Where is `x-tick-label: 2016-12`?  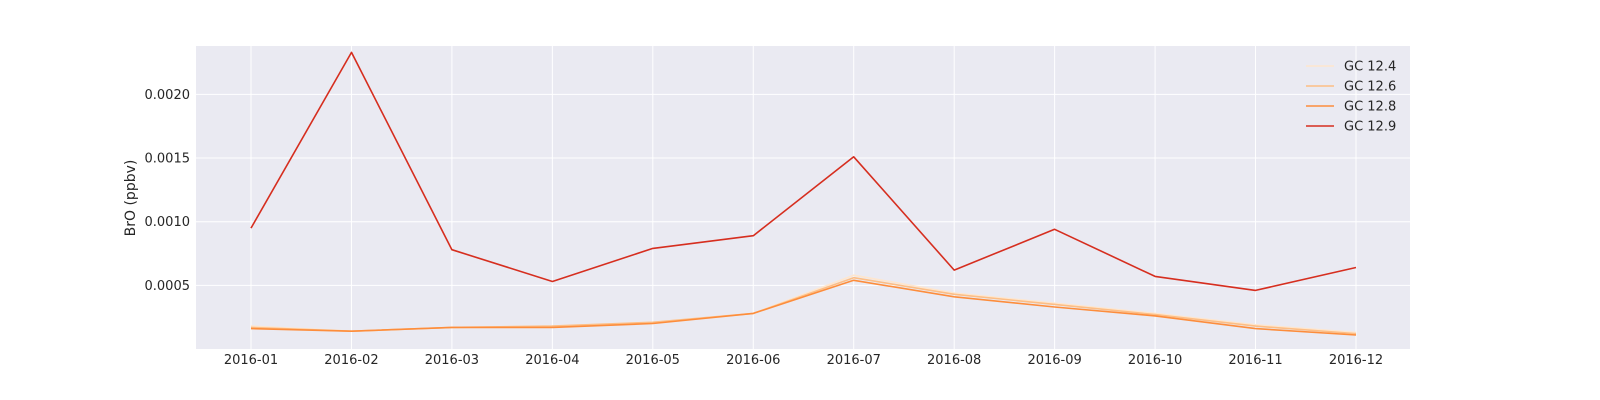 x-tick-label: 2016-12 is located at coordinates (1356, 360).